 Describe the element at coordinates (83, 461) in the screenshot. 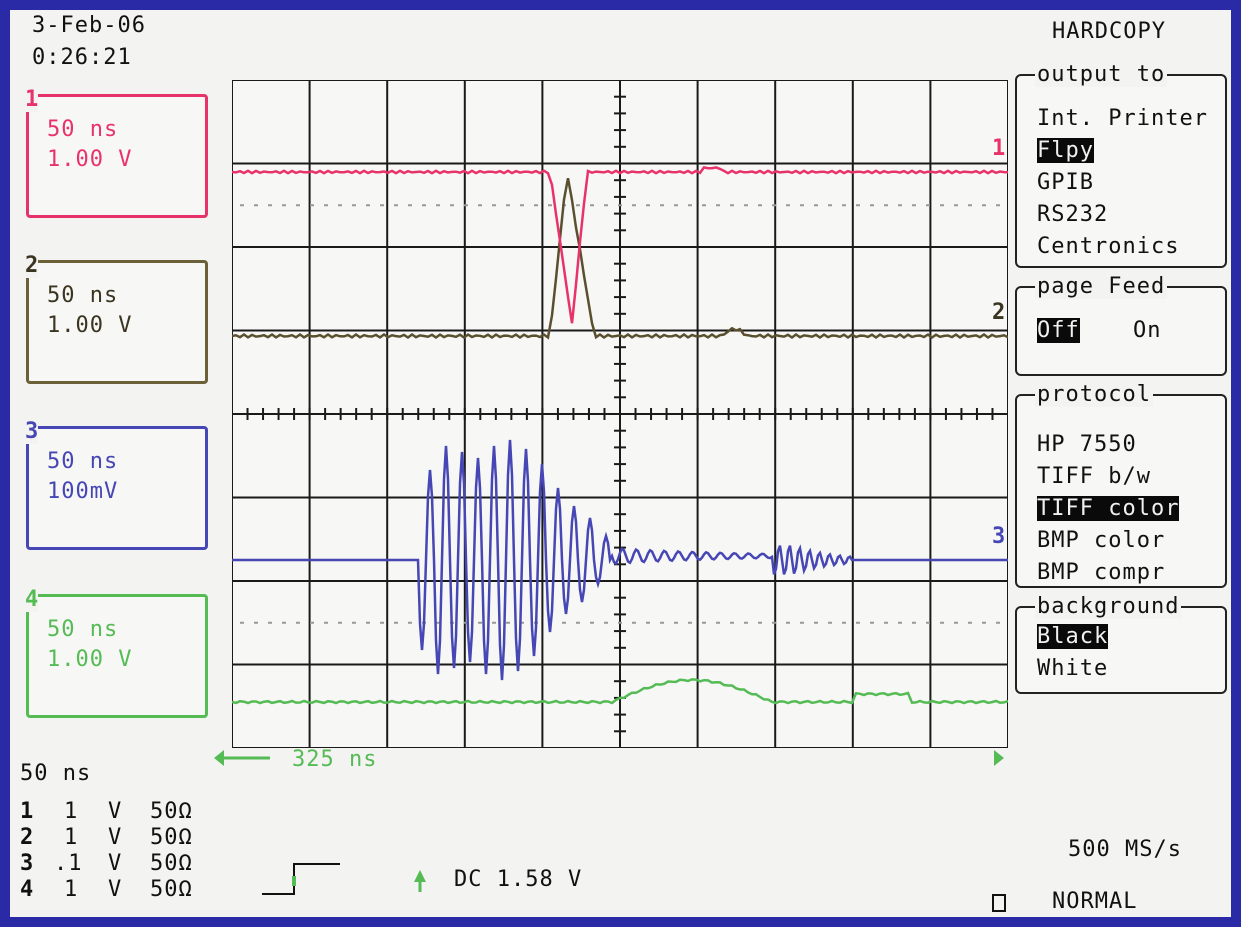

I see `channel-3-timebase: 50 ns` at that location.